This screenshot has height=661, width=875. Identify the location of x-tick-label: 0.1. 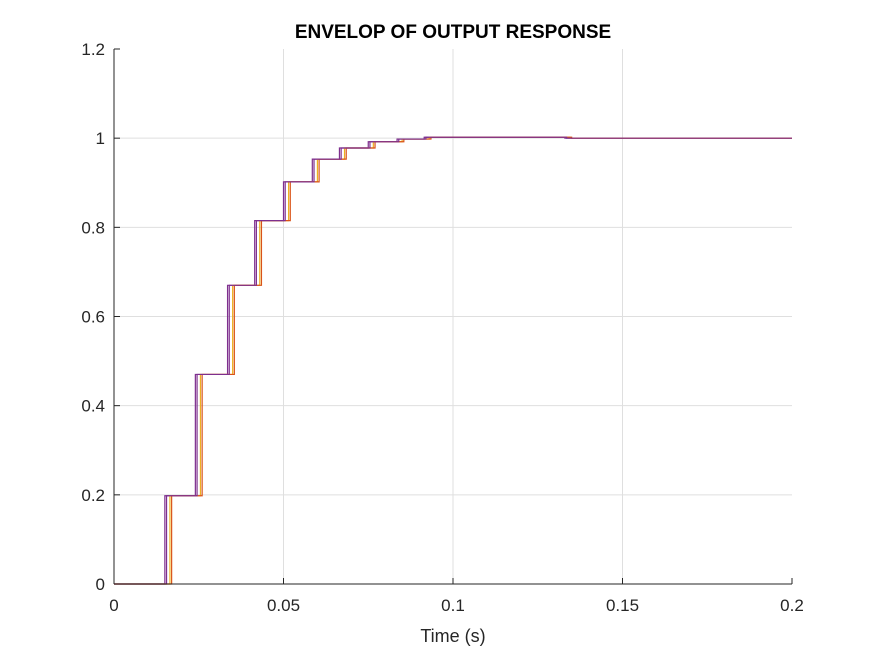
(453, 605).